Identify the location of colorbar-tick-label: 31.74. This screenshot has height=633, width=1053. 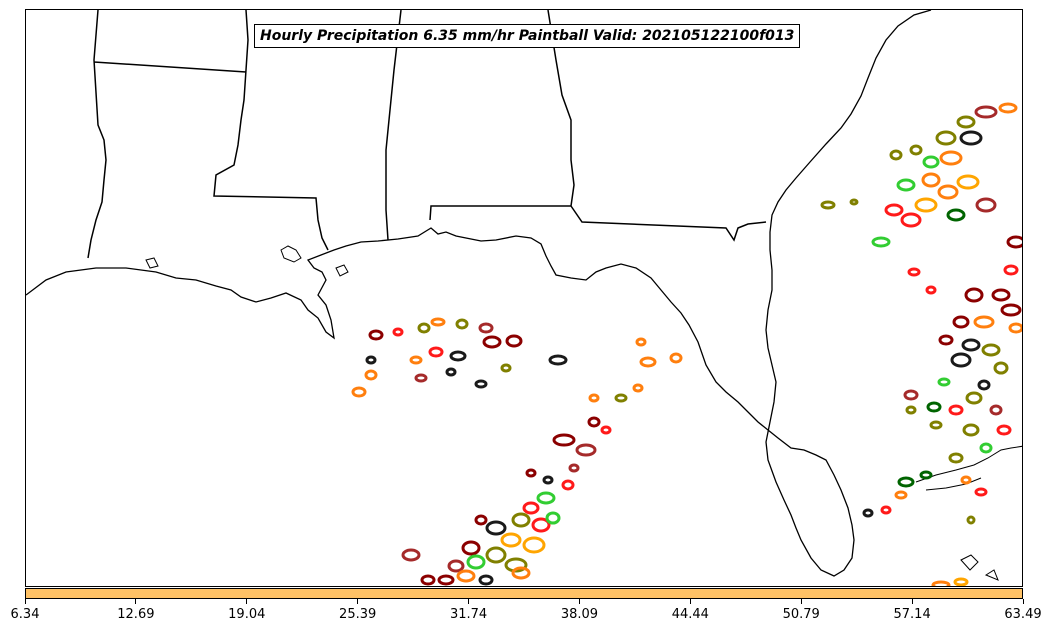
(468, 614).